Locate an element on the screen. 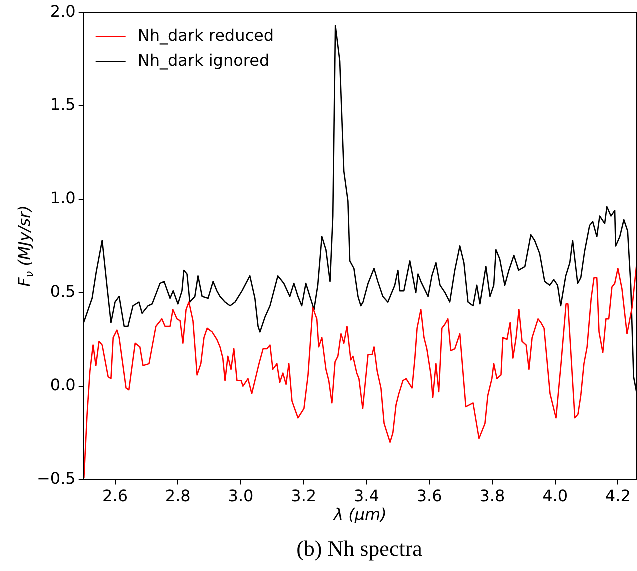  y-tick-label: 0.5 is located at coordinates (63, 292).